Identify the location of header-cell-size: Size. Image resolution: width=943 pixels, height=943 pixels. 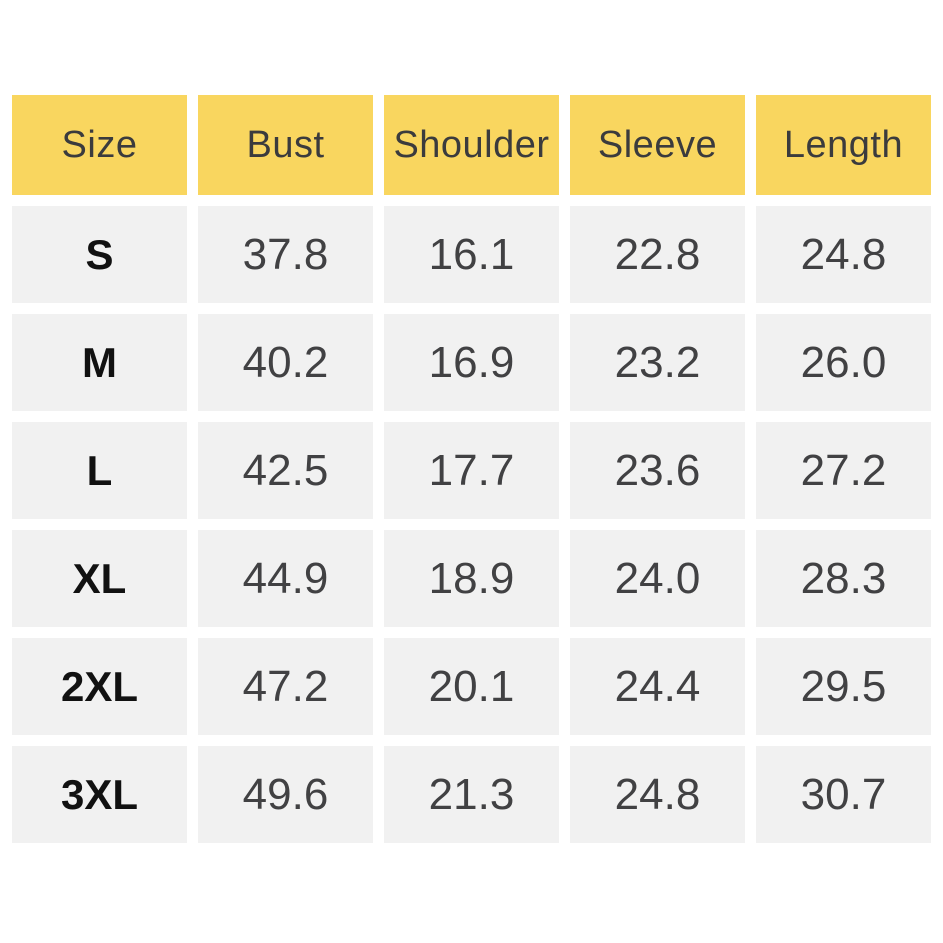
(99, 145).